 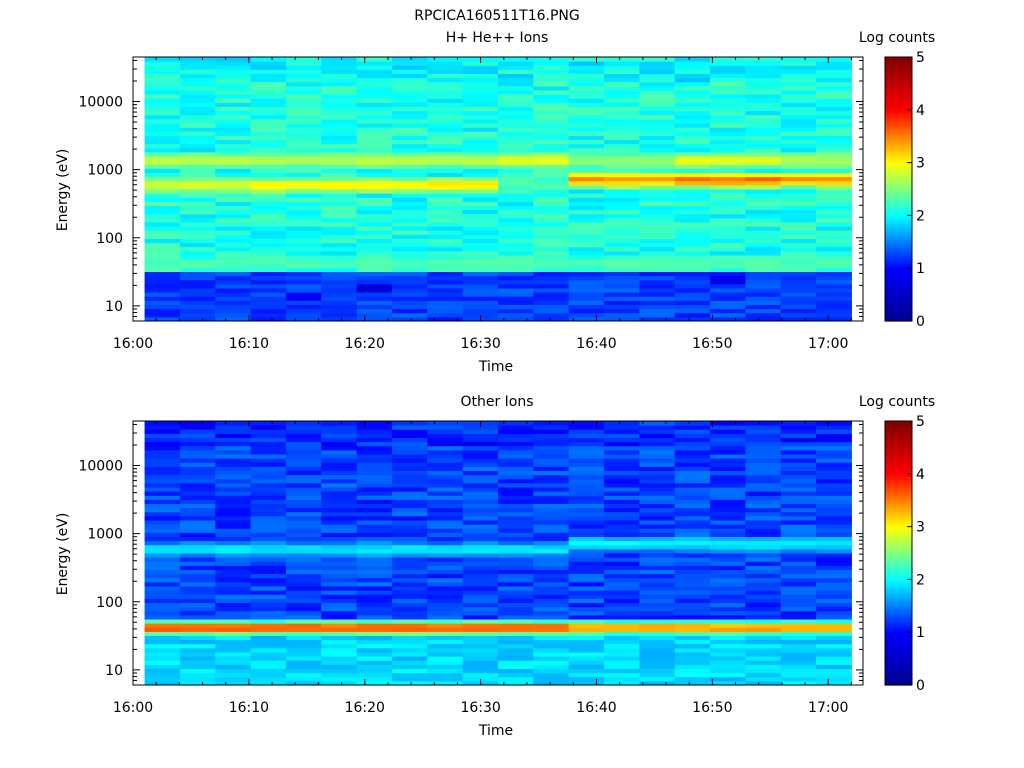 I want to click on colorbar-frame, so click(x=898, y=189).